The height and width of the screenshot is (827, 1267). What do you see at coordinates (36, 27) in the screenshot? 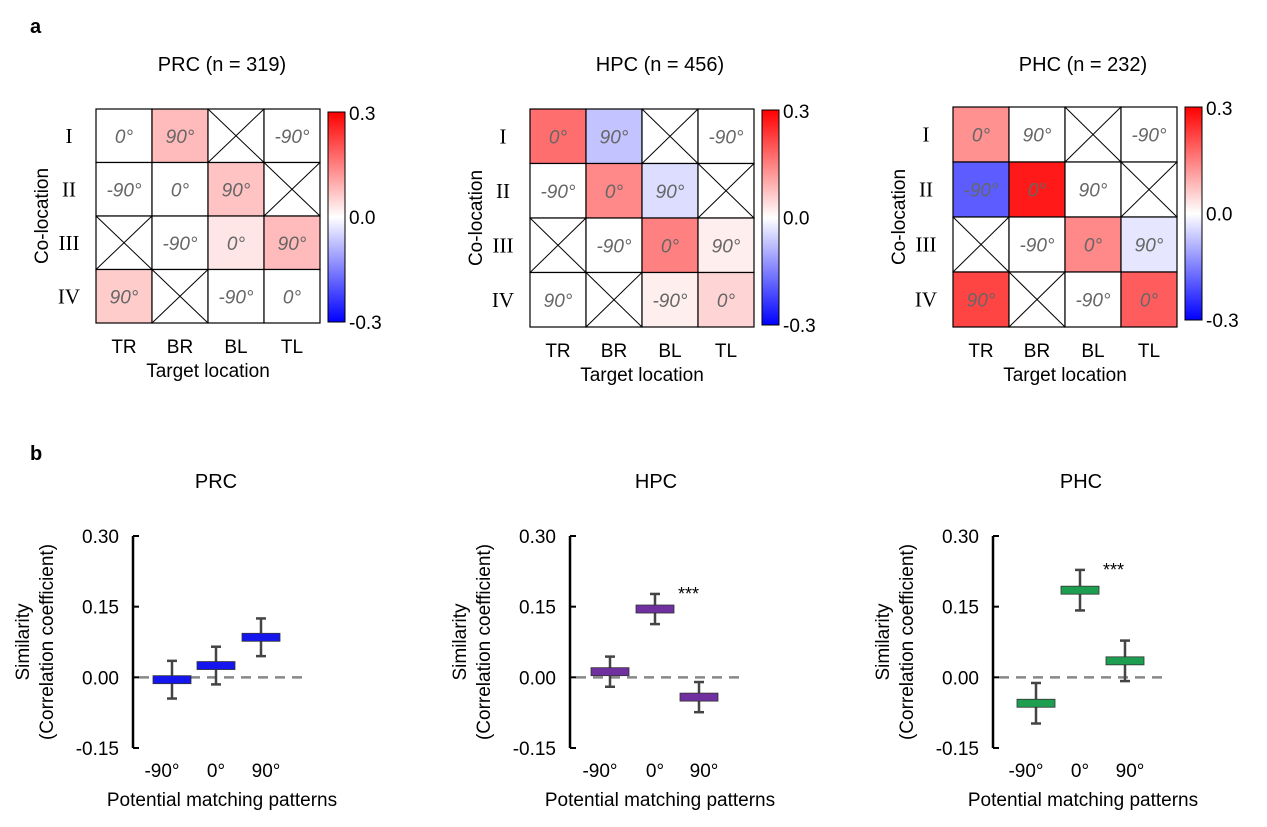
I see `panel-letter-a: a` at bounding box center [36, 27].